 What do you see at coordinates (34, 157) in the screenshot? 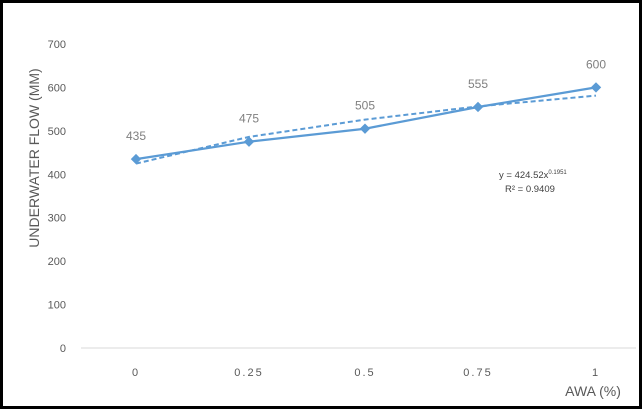
I see `y-axis-title: UNDERWATER FLOW (MM)` at bounding box center [34, 157].